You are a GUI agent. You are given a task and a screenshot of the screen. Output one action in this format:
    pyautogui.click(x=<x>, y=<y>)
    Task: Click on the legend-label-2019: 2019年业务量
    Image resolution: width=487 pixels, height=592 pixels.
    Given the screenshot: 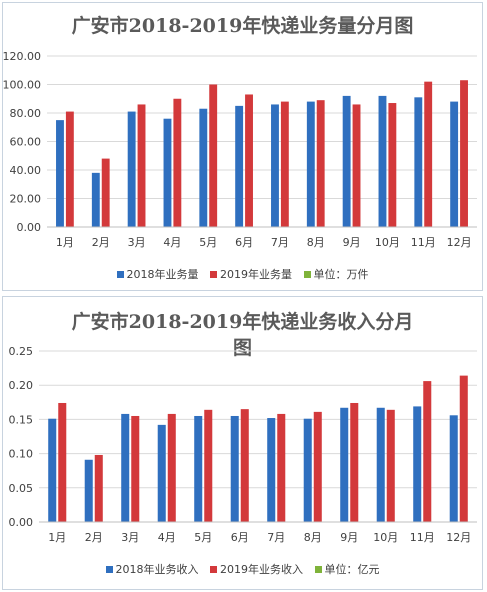 What is the action you would take?
    pyautogui.click(x=256, y=274)
    